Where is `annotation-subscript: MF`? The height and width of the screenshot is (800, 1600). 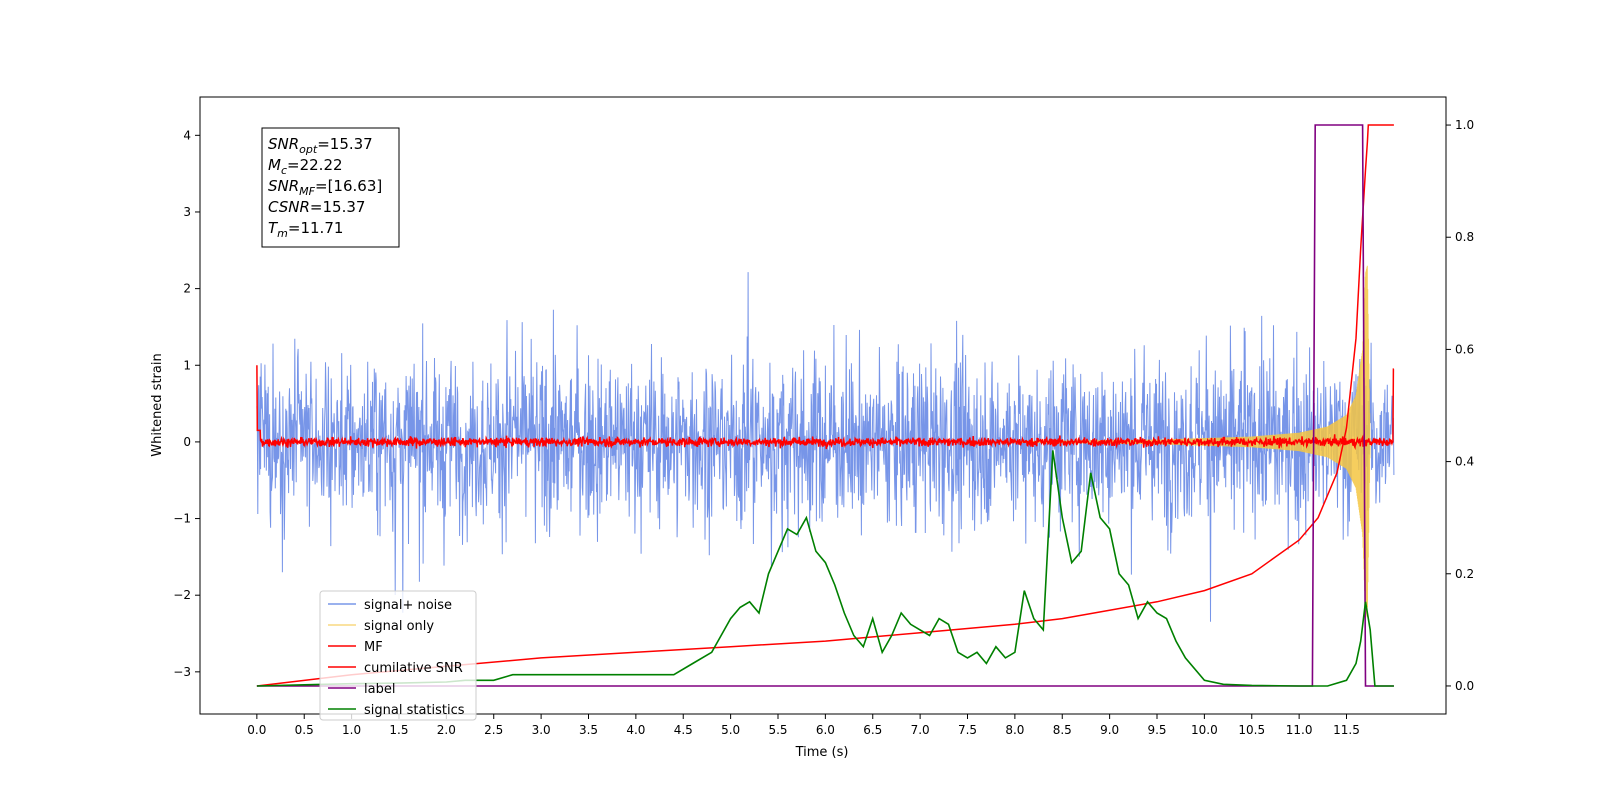
annotation-subscript: MF is located at coordinates (307, 191).